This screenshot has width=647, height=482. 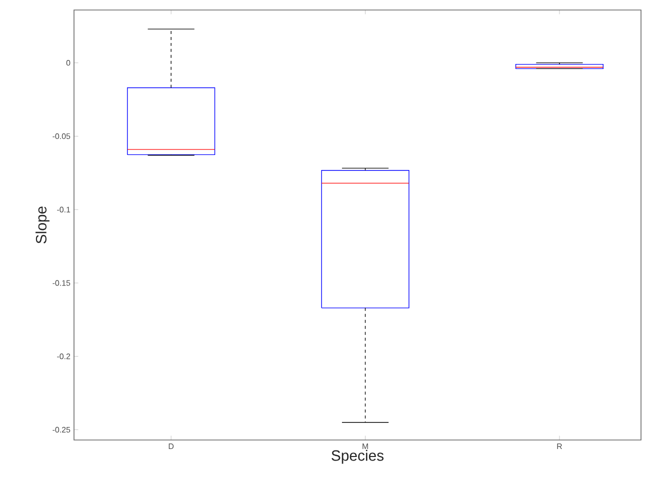 What do you see at coordinates (43, 225) in the screenshot?
I see `y-axis-title: Slope` at bounding box center [43, 225].